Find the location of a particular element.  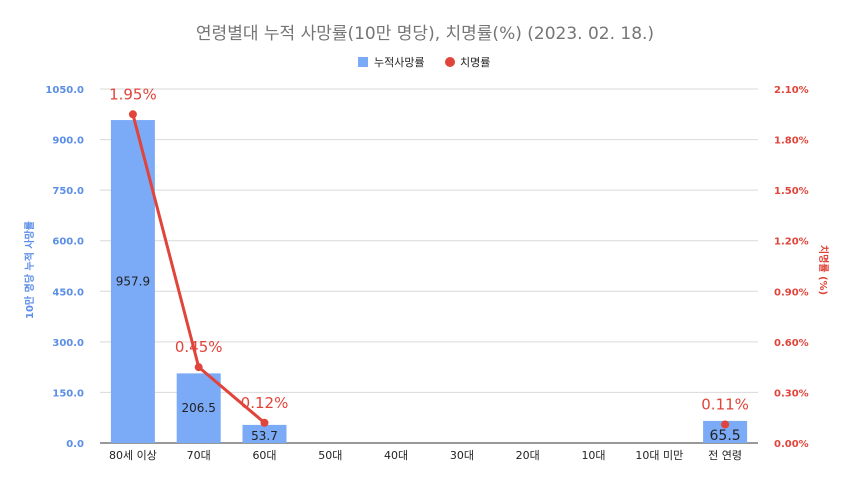

legend-swatch-bar is located at coordinates (363, 62).